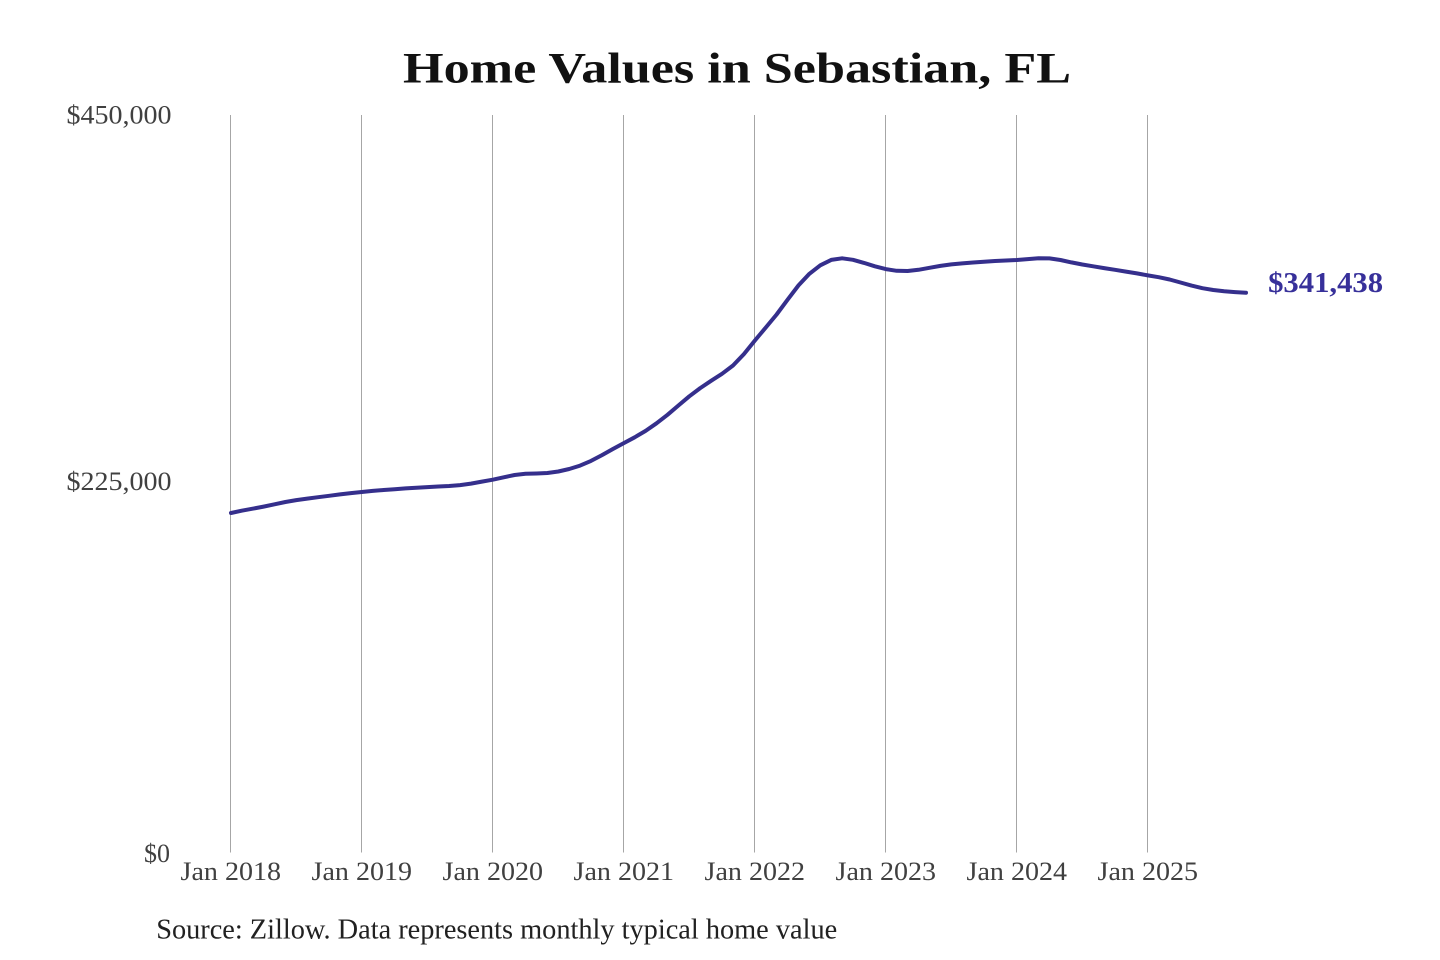 The image size is (1440, 960). What do you see at coordinates (1148, 871) in the screenshot?
I see `svg-text: Jan 2025` at bounding box center [1148, 871].